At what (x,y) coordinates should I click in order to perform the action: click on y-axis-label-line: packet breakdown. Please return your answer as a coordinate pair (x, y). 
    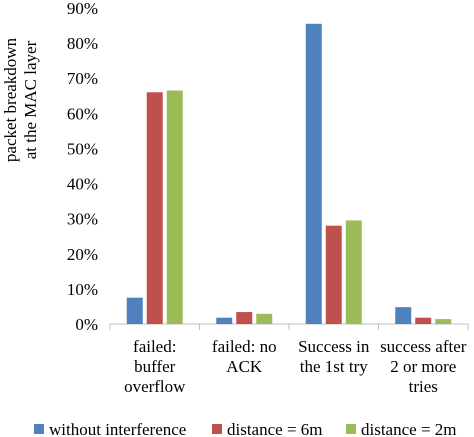
    Looking at the image, I should click on (10, 99).